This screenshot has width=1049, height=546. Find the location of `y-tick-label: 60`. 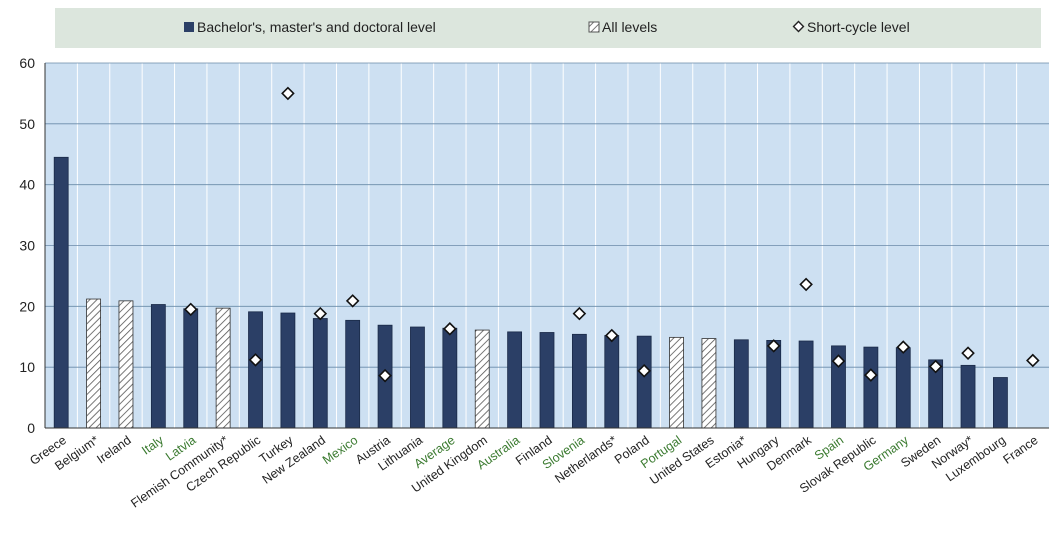

y-tick-label: 60 is located at coordinates (27, 63).